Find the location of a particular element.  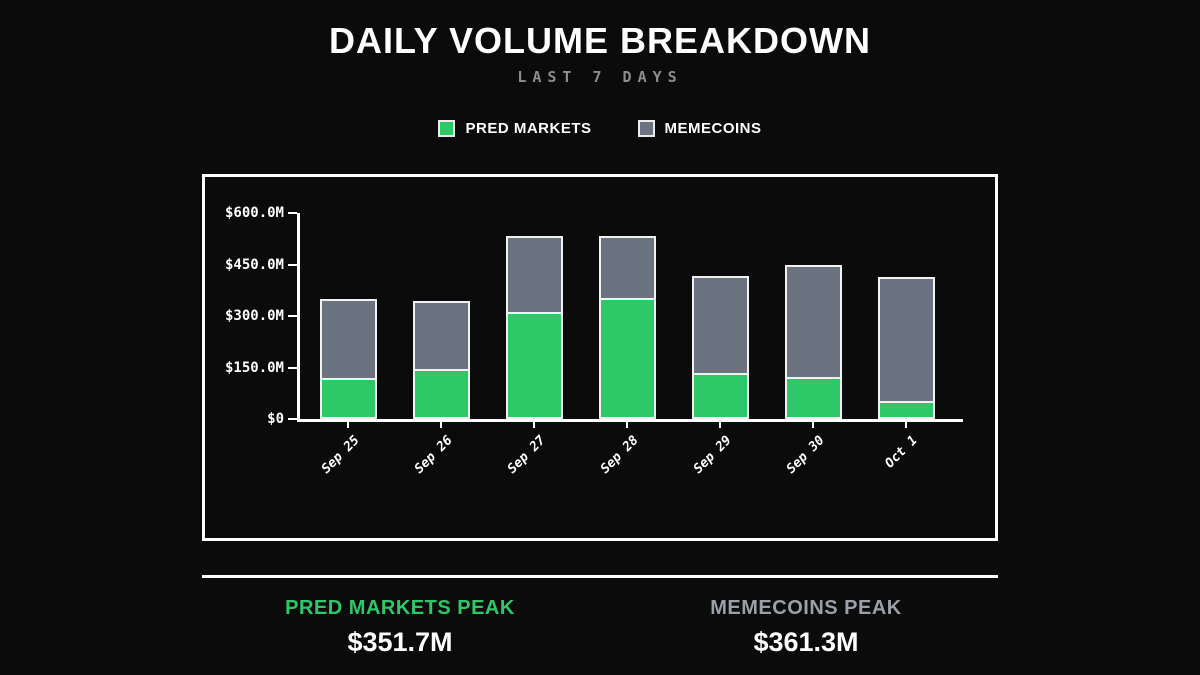

page-title: DAILY VOLUME BREAKDOWN is located at coordinates (600, 40).